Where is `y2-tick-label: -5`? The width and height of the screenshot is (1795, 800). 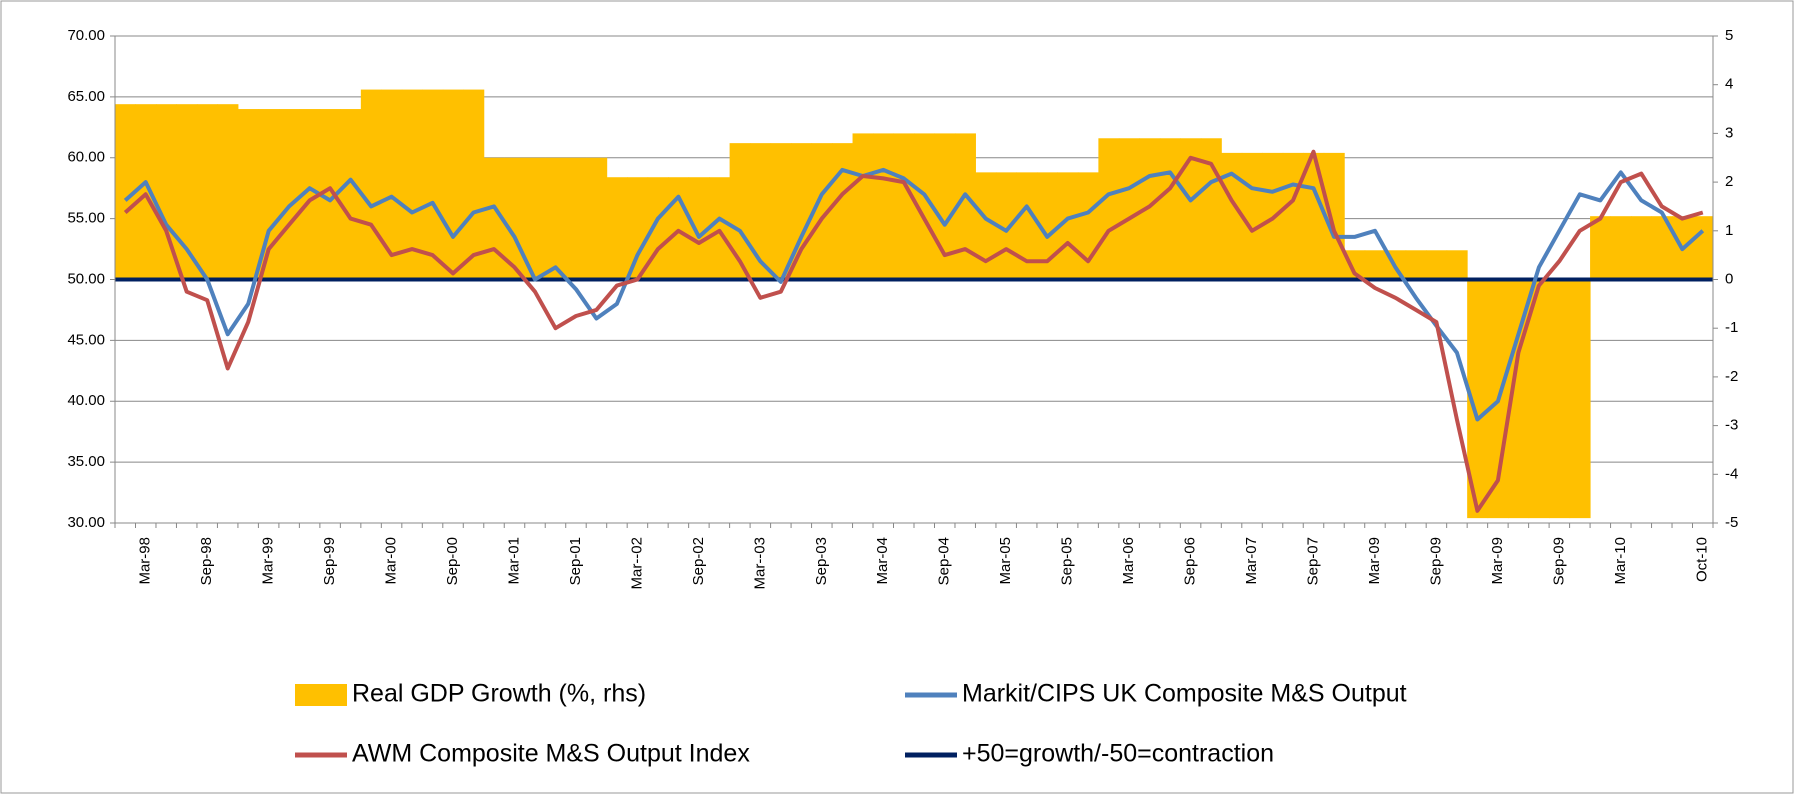
y2-tick-label: -5 is located at coordinates (1731, 522).